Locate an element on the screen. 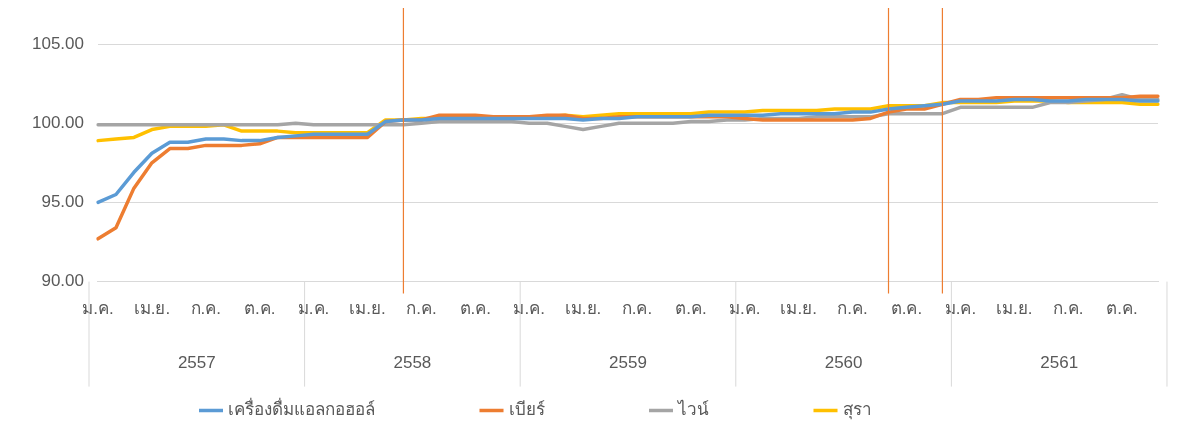 The width and height of the screenshot is (1188, 442). text: 2560 is located at coordinates (843, 363).